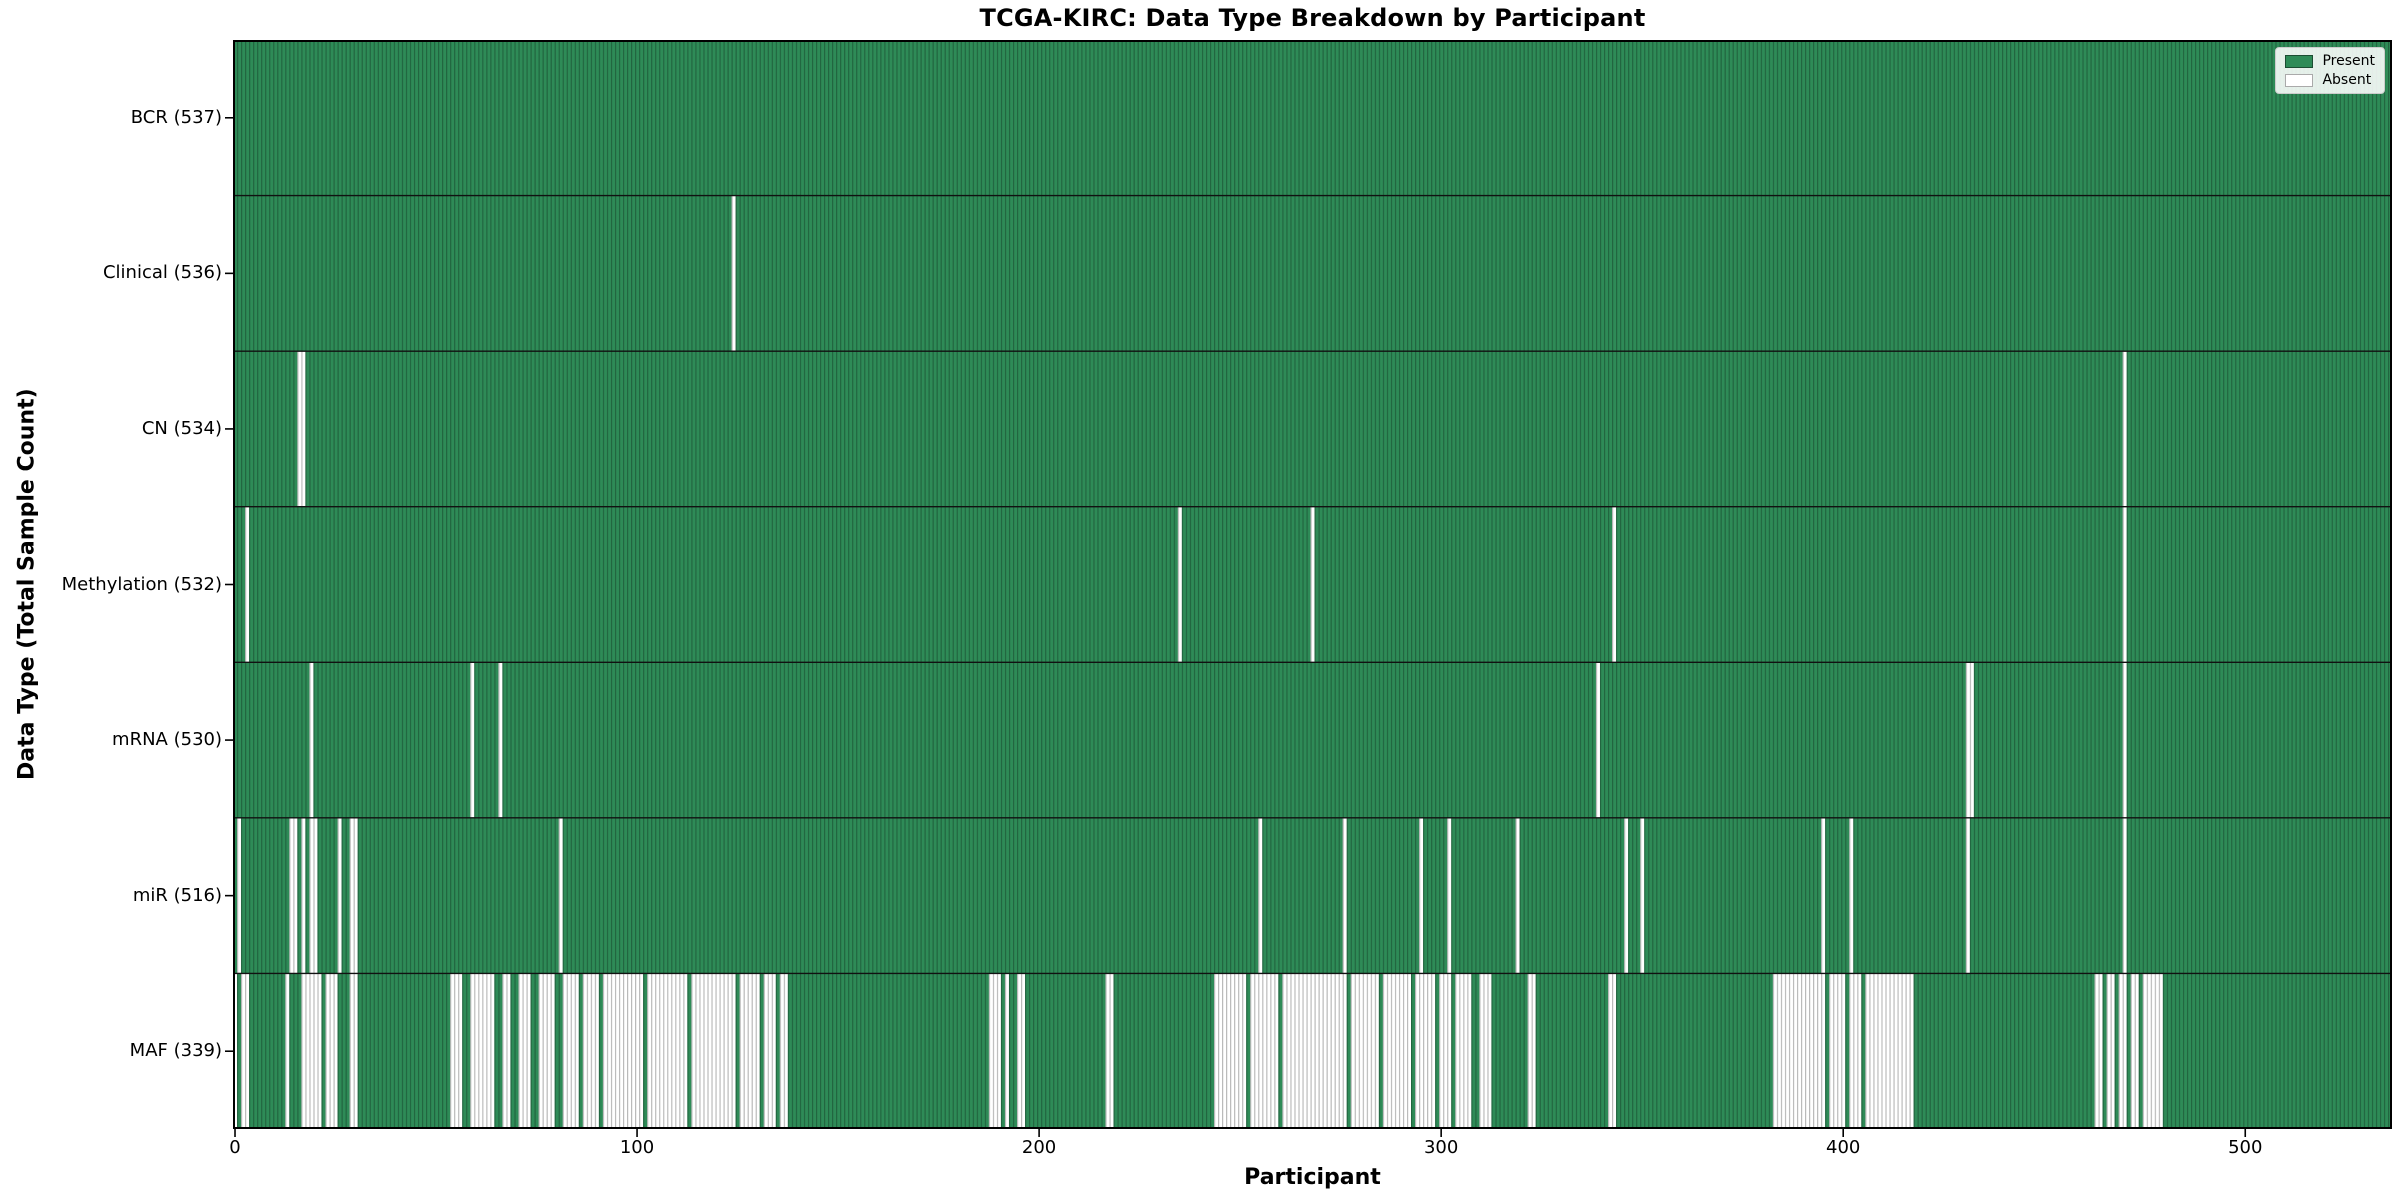 This screenshot has width=2400, height=1200. What do you see at coordinates (1039, 1147) in the screenshot?
I see `x-tick-label-200: 200` at bounding box center [1039, 1147].